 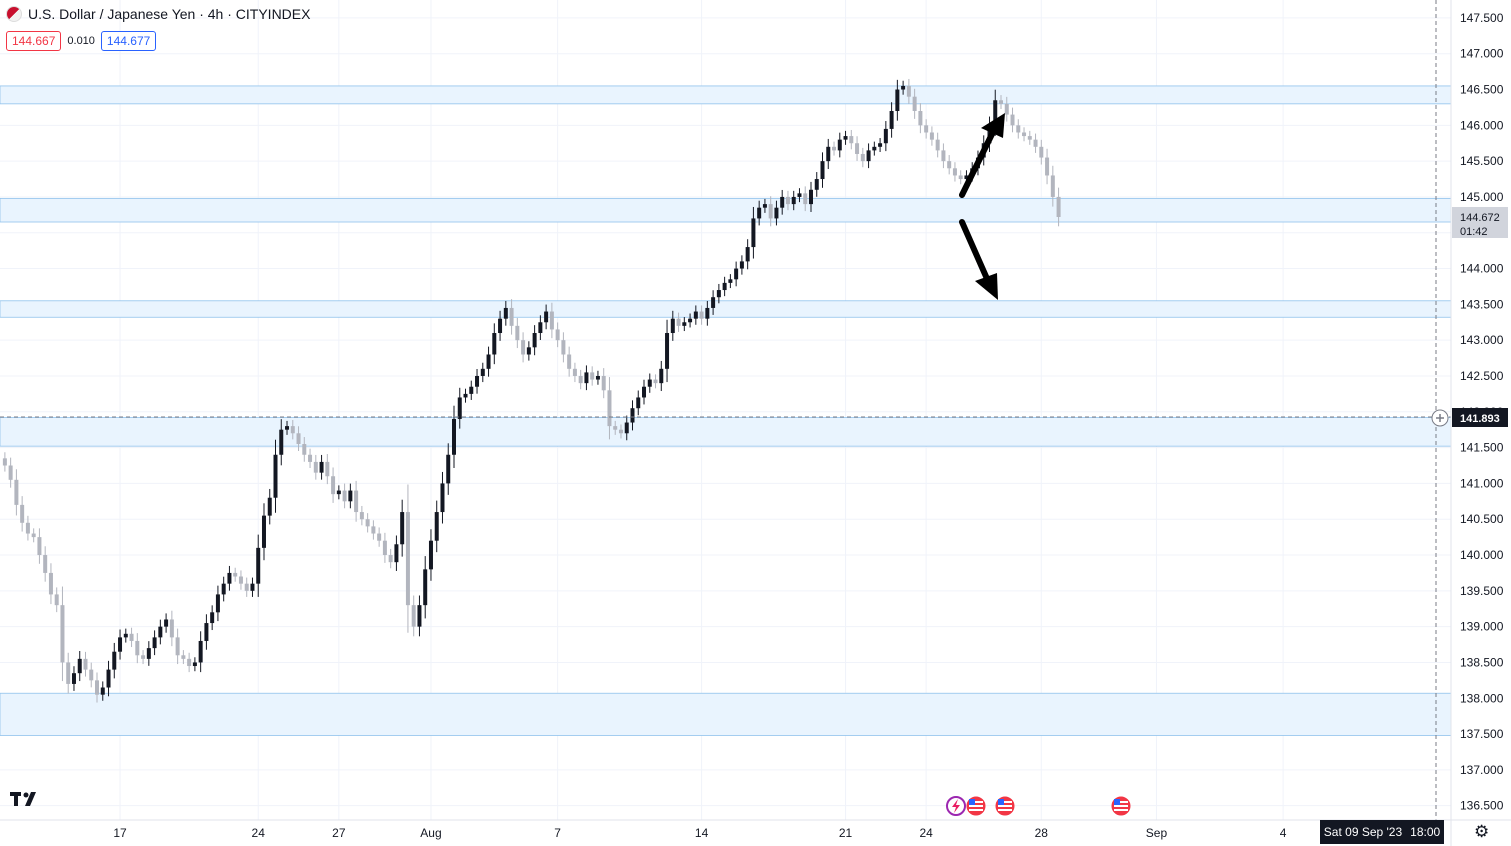 I want to click on spread-value: 0.010, so click(x=81, y=41).